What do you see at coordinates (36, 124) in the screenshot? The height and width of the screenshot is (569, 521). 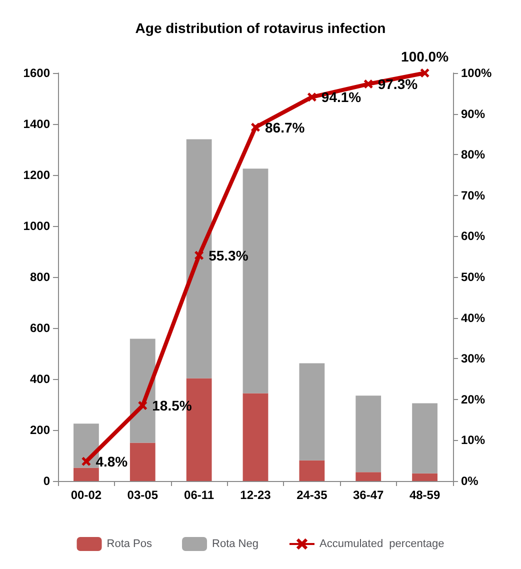 I see `y-tick-label: 1400` at bounding box center [36, 124].